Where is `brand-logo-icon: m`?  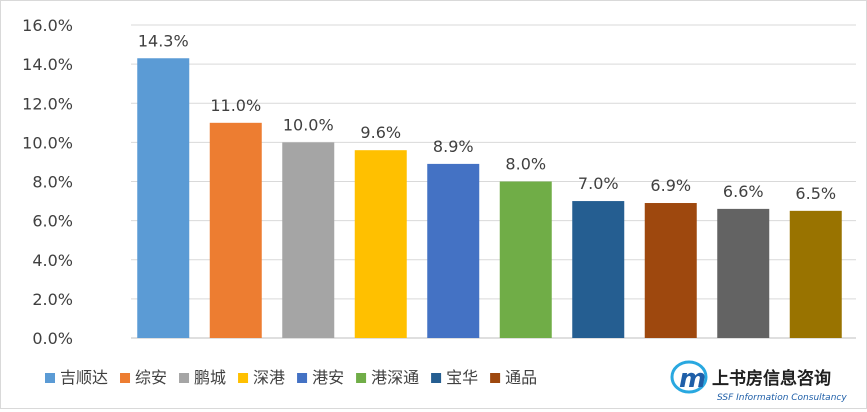
brand-logo-icon: m is located at coordinates (689, 377).